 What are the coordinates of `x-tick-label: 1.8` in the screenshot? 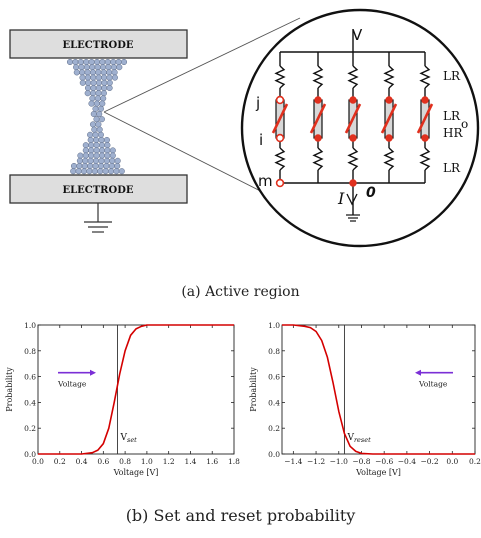 It's located at (234, 461).